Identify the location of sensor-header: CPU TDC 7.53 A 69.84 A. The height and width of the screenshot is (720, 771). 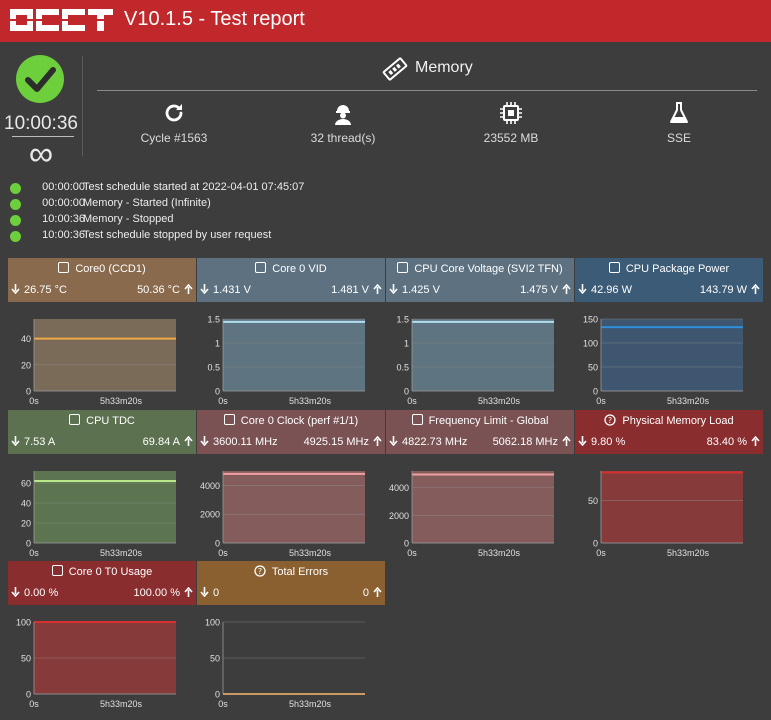
(102, 432).